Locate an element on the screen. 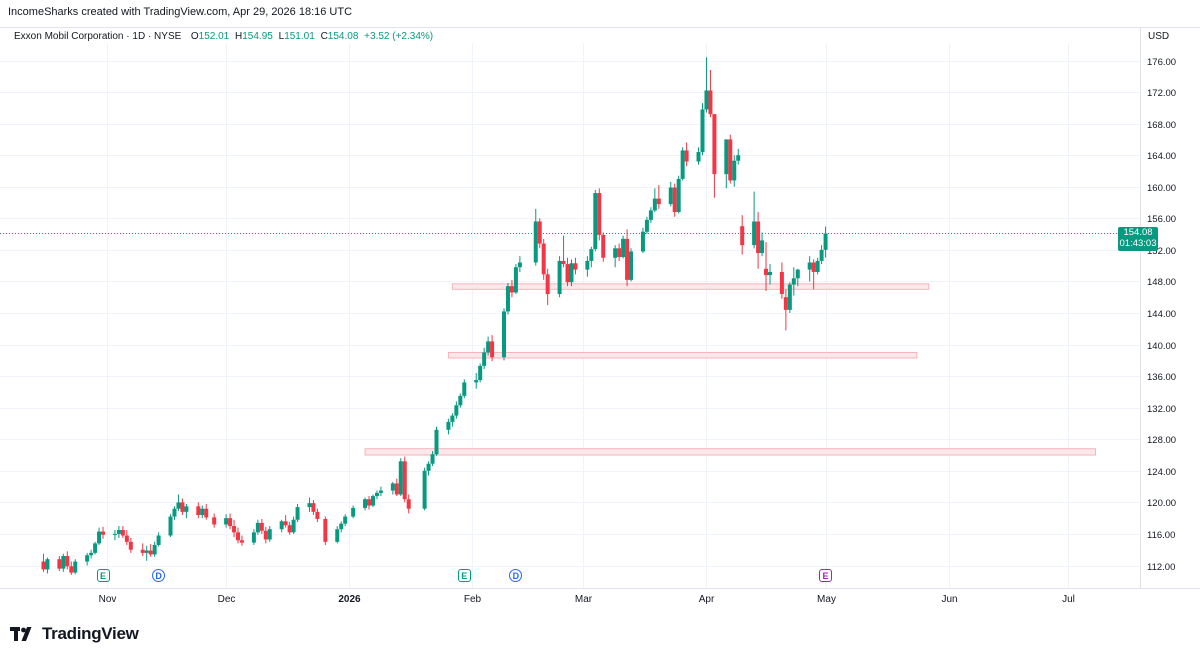 The image size is (1200, 659). tradingview-logo: TradingView is located at coordinates (74, 634).